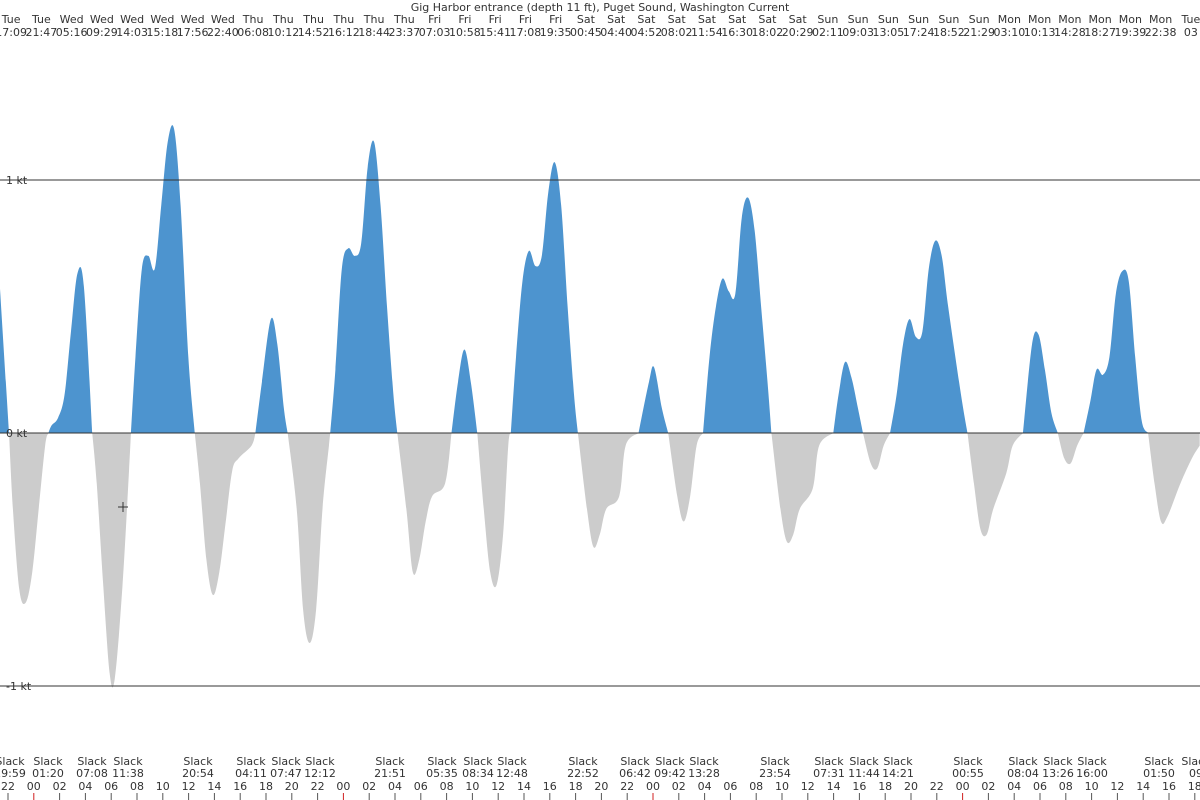  Describe the element at coordinates (1040, 32) in the screenshot. I see `header-time-label: 10:13` at that location.